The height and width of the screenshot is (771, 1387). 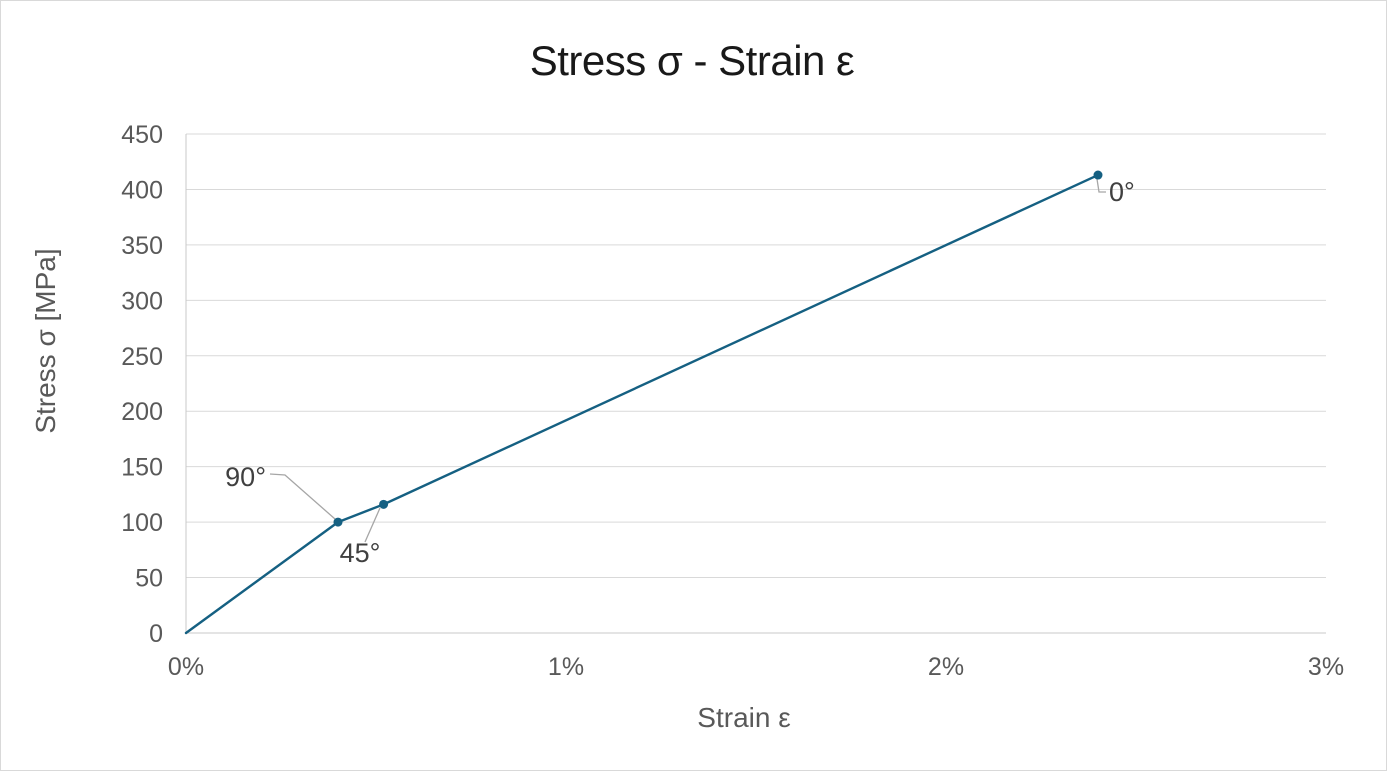 I want to click on y-tick-label: 450, so click(x=142, y=135).